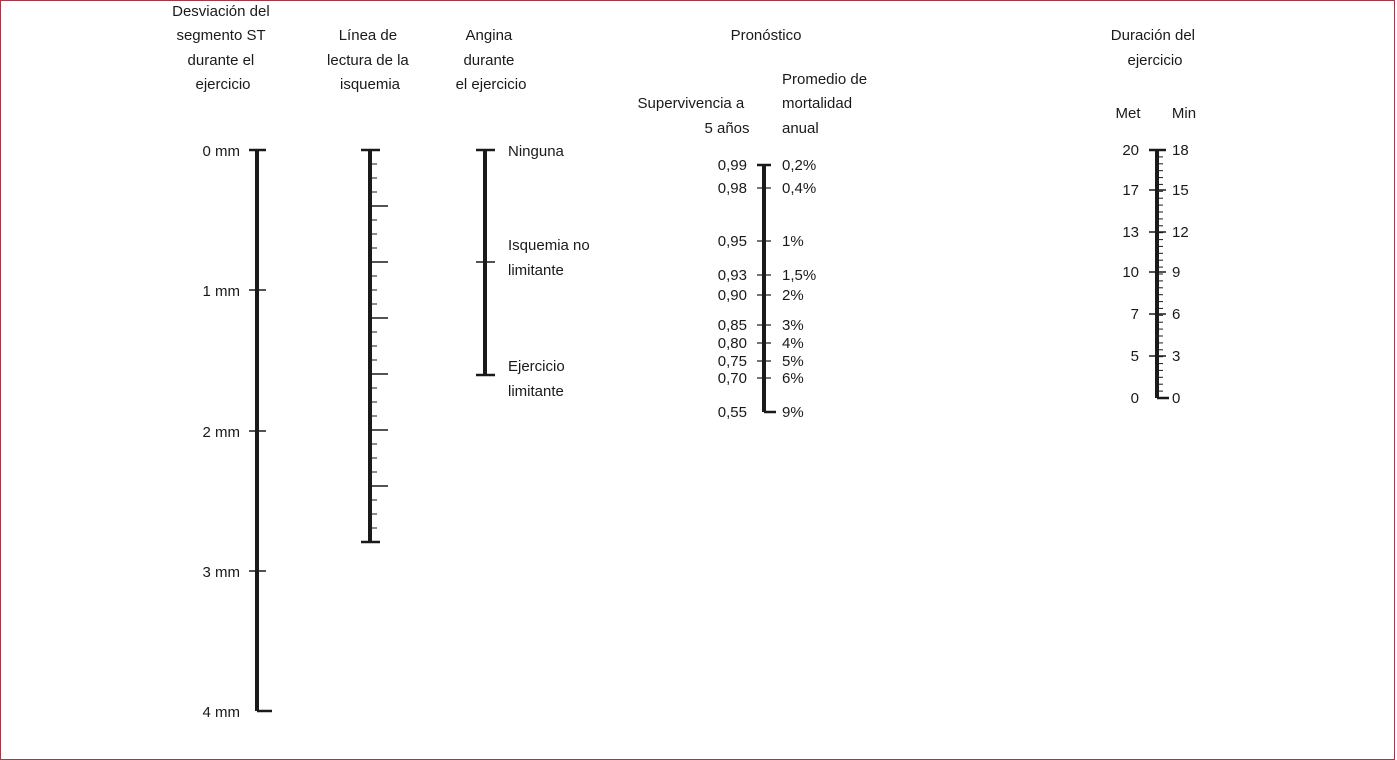  Describe the element at coordinates (1130, 272) in the screenshot. I see `met-tick-label: 10` at that location.